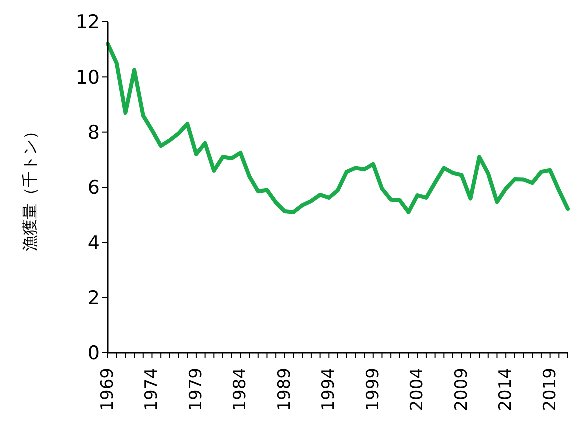 Image resolution: width=580 pixels, height=430 pixels. What do you see at coordinates (550, 390) in the screenshot?
I see `x-tick-label: 2019` at bounding box center [550, 390].